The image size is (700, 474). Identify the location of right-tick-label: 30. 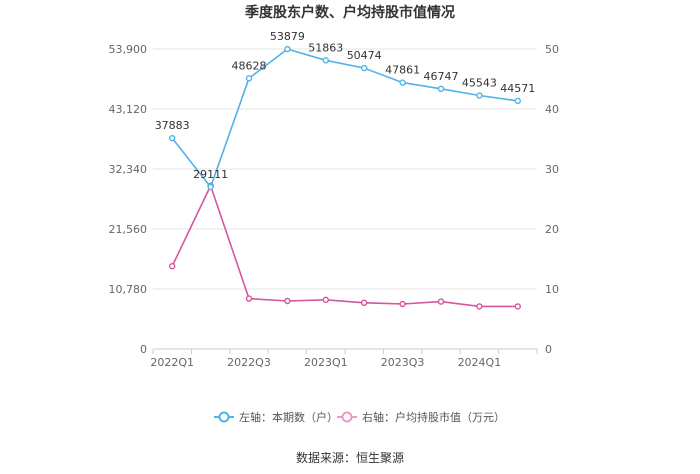
(552, 169).